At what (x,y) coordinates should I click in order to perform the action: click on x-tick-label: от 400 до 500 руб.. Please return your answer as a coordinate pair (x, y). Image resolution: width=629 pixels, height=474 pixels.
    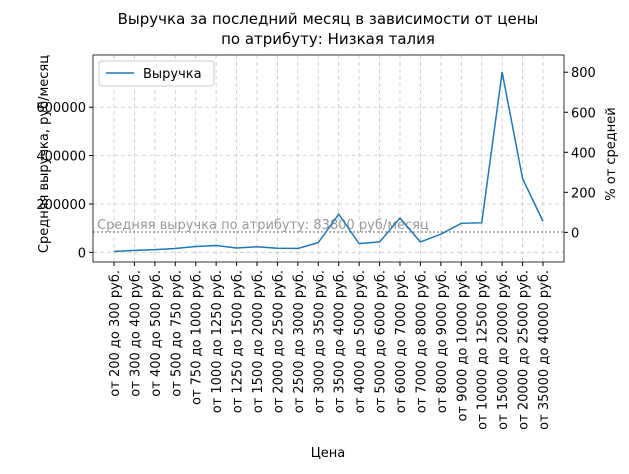
    Looking at the image, I should click on (156, 333).